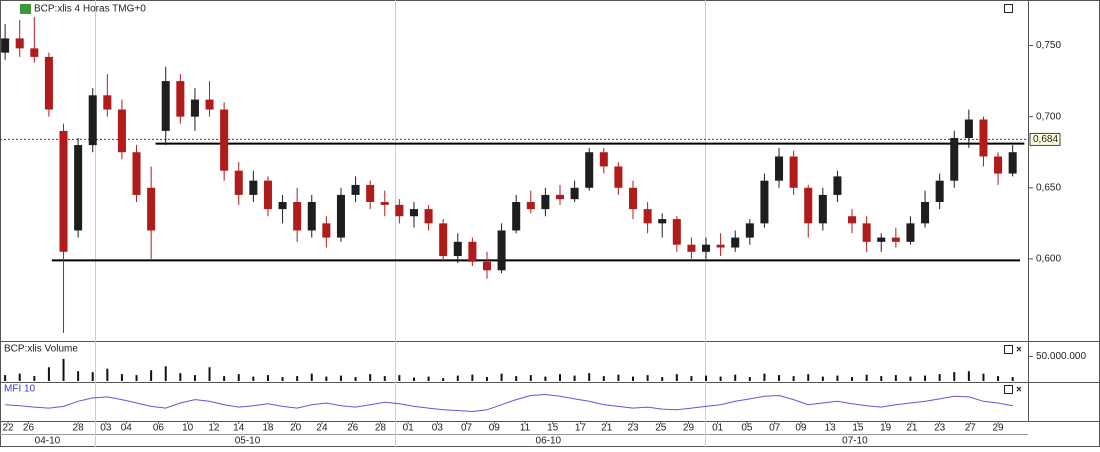 This screenshot has height=452, width=1100. Describe the element at coordinates (8, 428) in the screenshot. I see `x-tick-label: 22` at that location.